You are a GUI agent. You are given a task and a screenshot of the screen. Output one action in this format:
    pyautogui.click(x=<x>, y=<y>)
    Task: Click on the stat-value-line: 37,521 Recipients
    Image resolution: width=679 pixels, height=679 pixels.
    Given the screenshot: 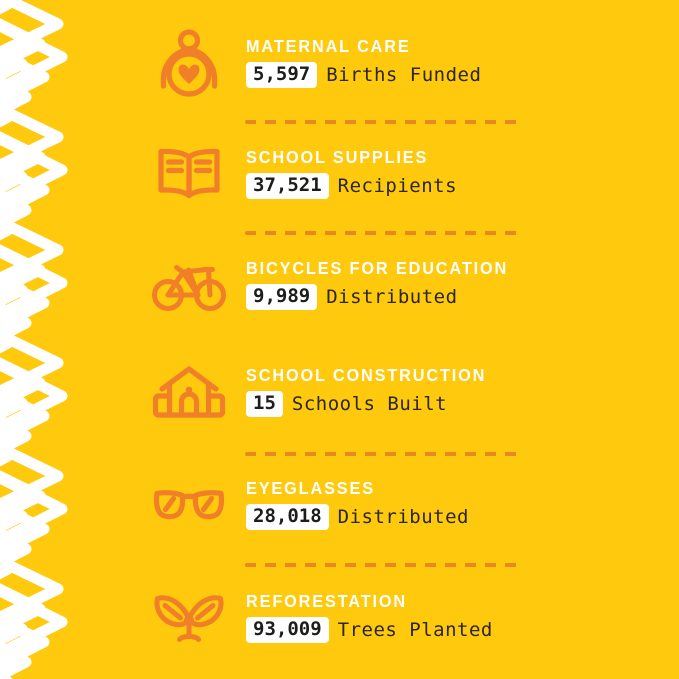 What is the action you would take?
    pyautogui.click(x=352, y=186)
    